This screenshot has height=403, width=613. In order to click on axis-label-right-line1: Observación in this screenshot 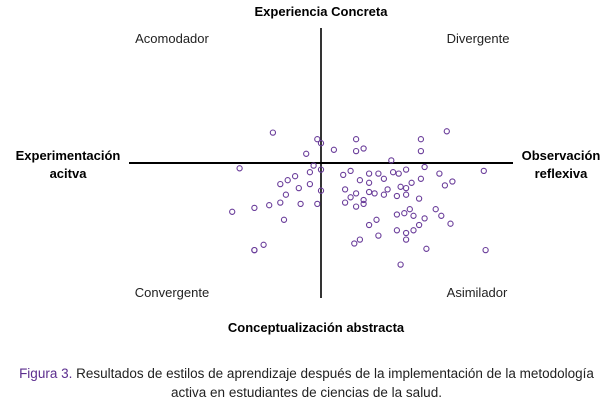, I will do `click(561, 155)`.